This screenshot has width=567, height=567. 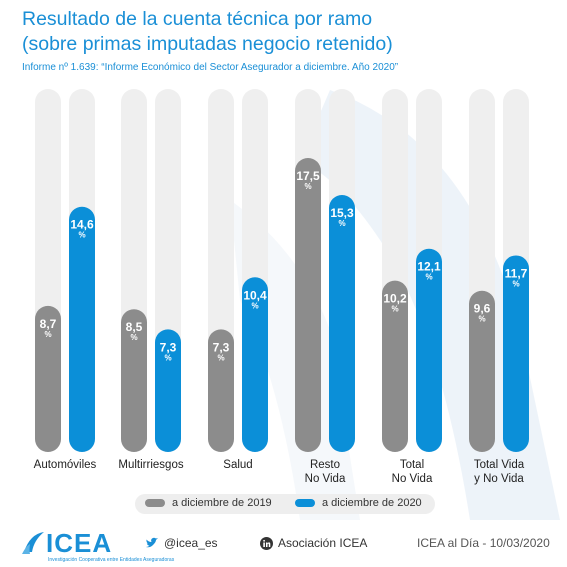 What do you see at coordinates (79, 543) in the screenshot?
I see `icea-logo-text: ICEA` at bounding box center [79, 543].